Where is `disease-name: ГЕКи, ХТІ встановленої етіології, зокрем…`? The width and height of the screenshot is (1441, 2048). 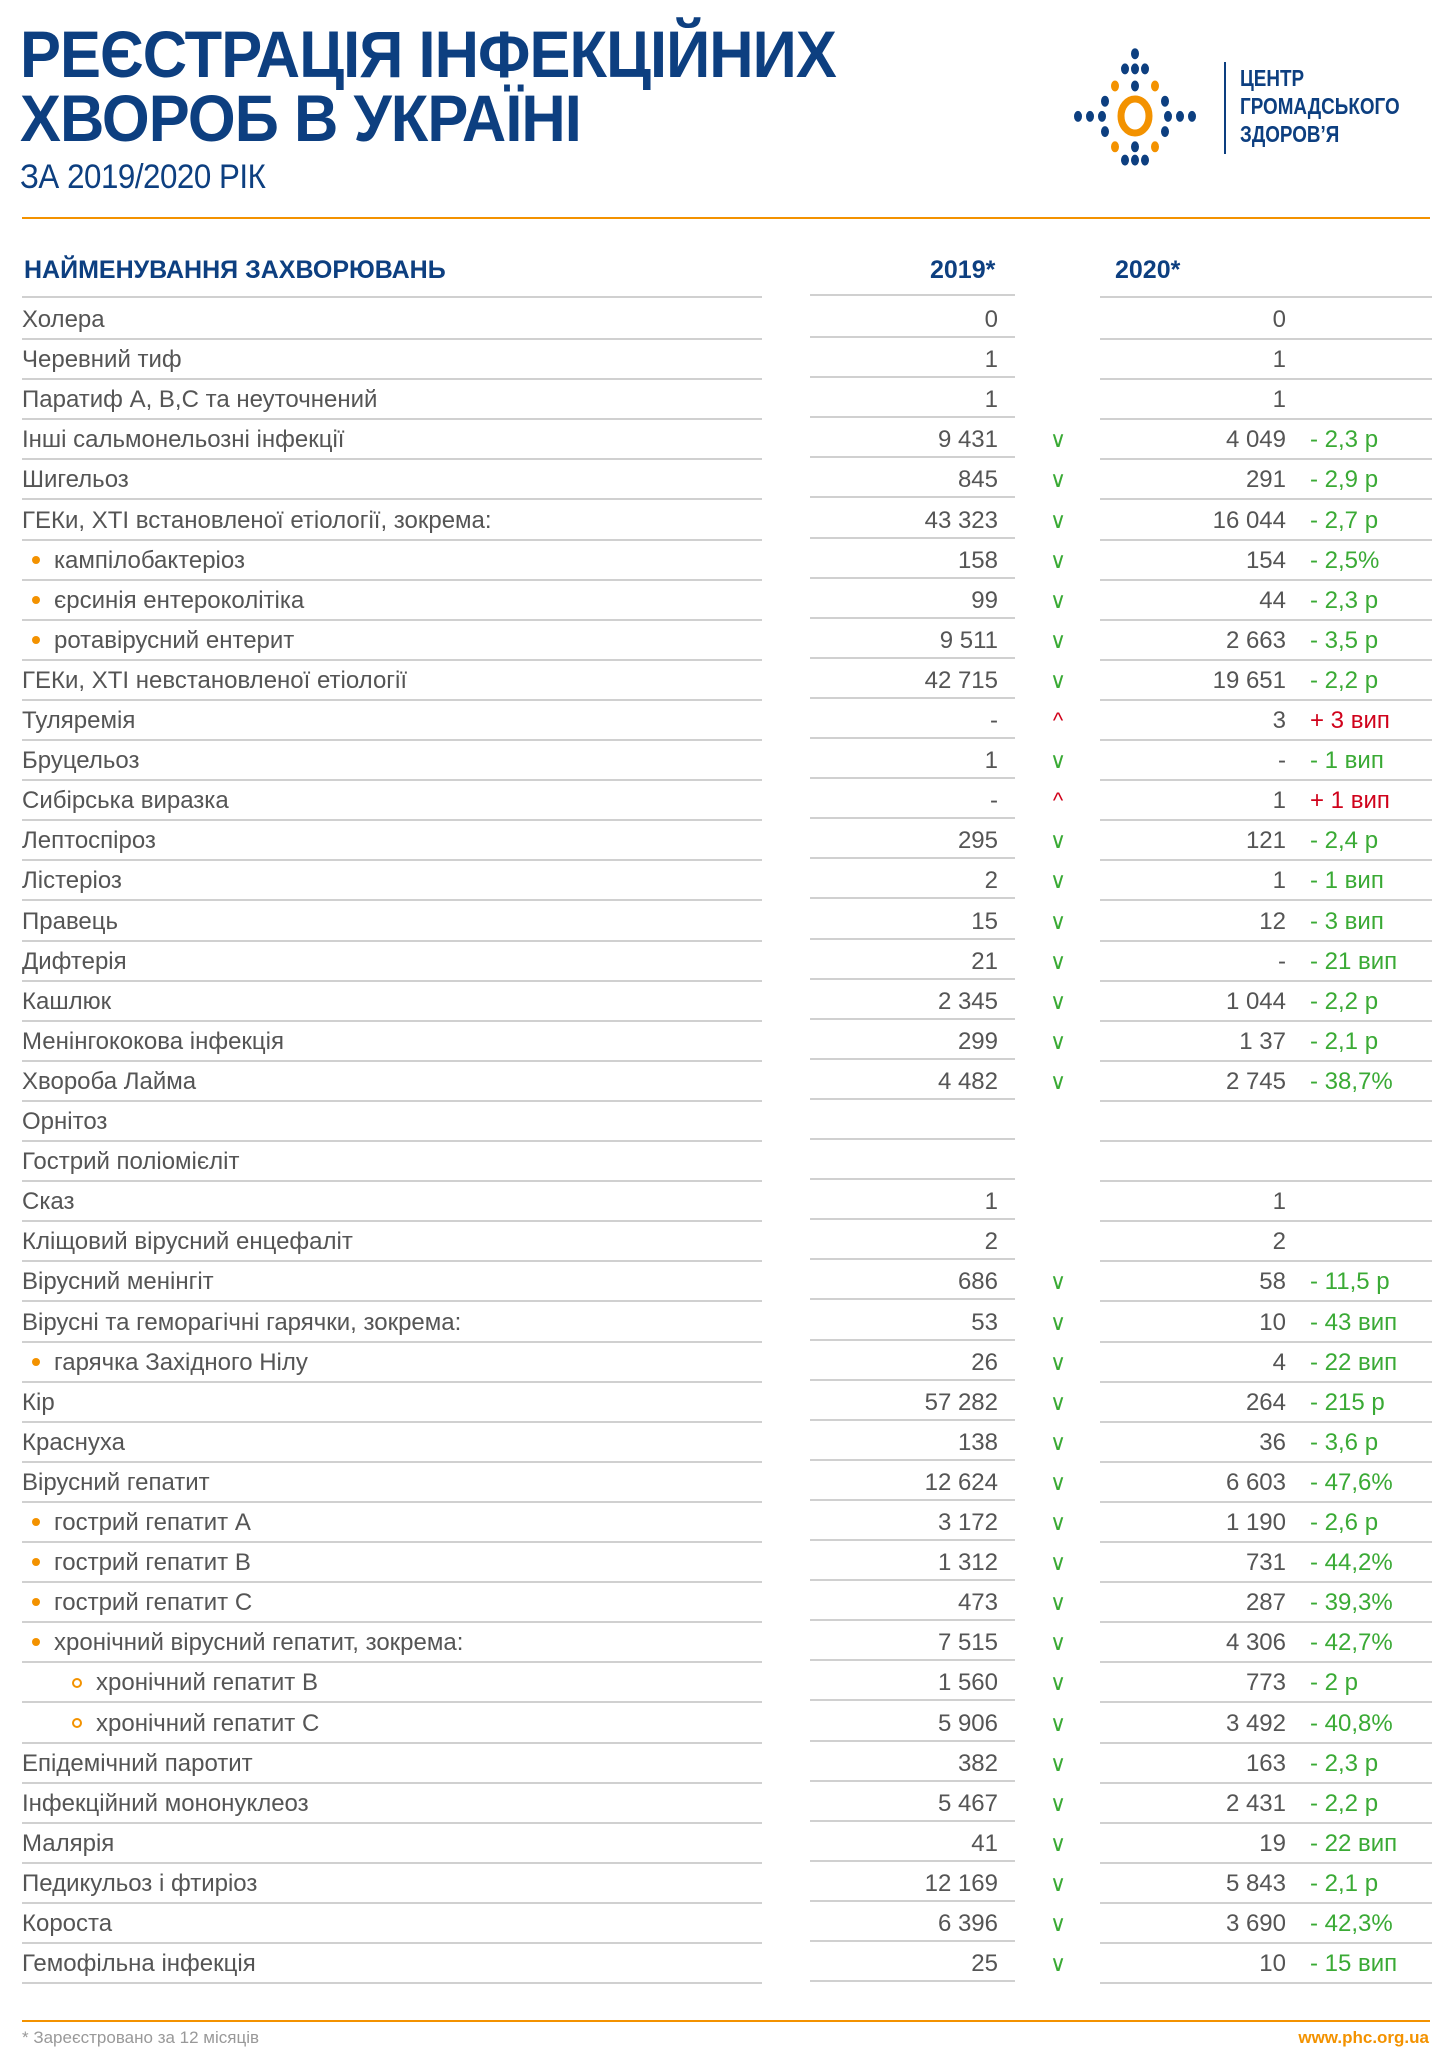
disease-name: ГЕКи, ХТІ встановленої етіології, зокрем… is located at coordinates (392, 521).